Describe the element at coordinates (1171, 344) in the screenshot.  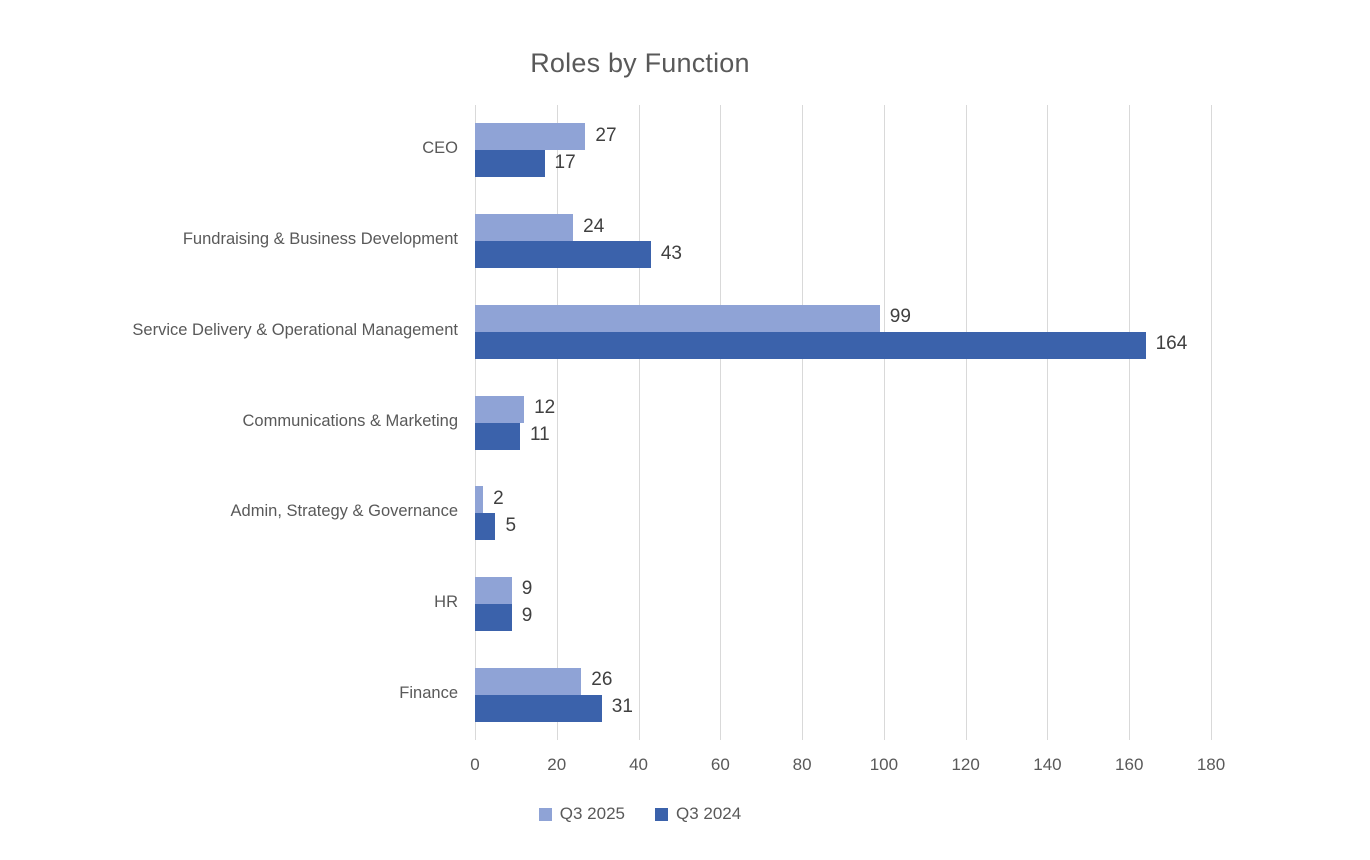
I see `data-label: 164` at that location.